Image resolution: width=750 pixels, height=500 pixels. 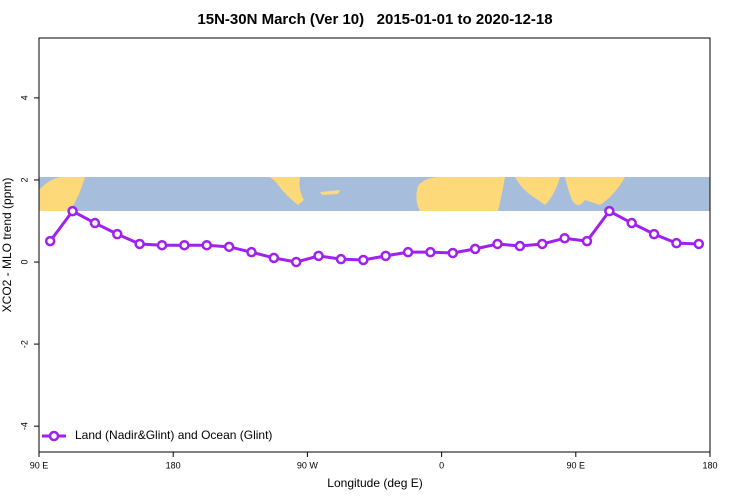 What do you see at coordinates (7, 245) in the screenshot?
I see `y-axis-label: XCO2 - MLO trend (ppm)` at bounding box center [7, 245].